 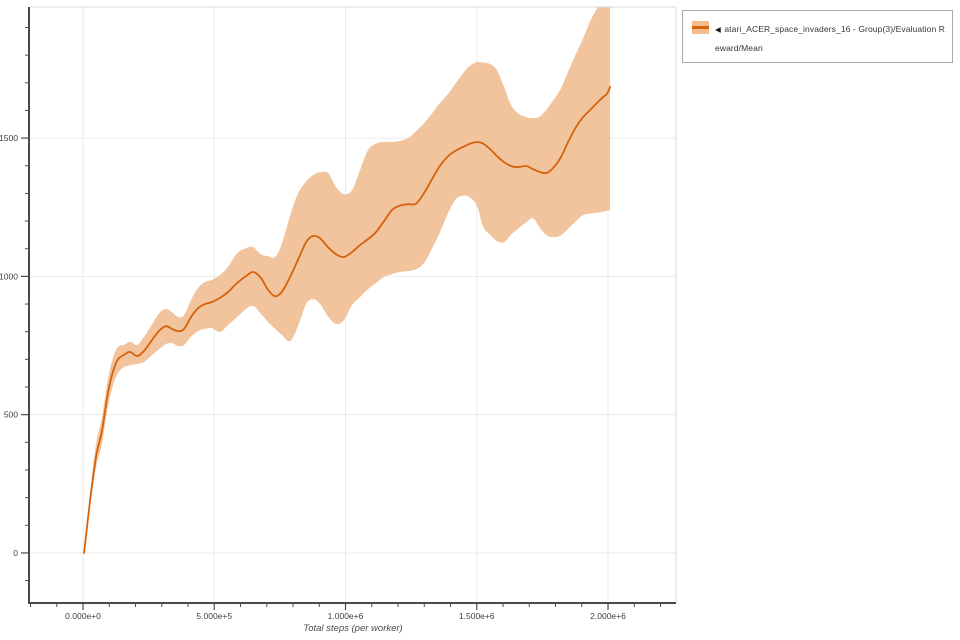 What do you see at coordinates (608, 616) in the screenshot?
I see `x-tick-label: 2.000e+6` at bounding box center [608, 616].